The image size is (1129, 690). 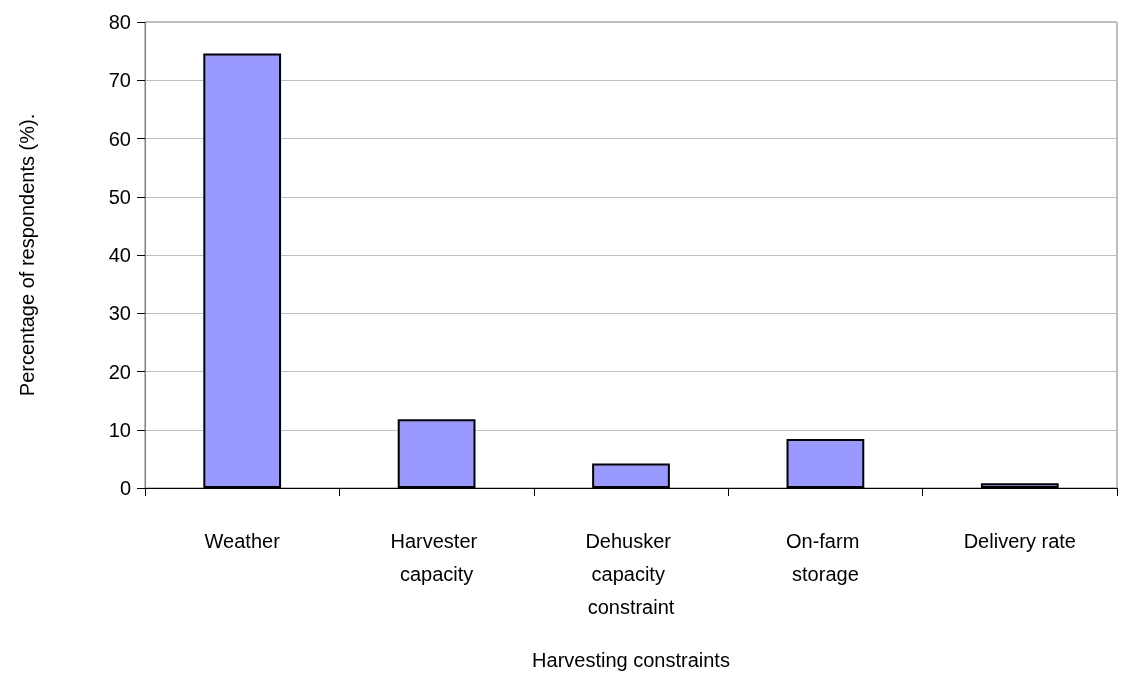 What do you see at coordinates (119, 22) in the screenshot?
I see `y-tick-label: 80` at bounding box center [119, 22].